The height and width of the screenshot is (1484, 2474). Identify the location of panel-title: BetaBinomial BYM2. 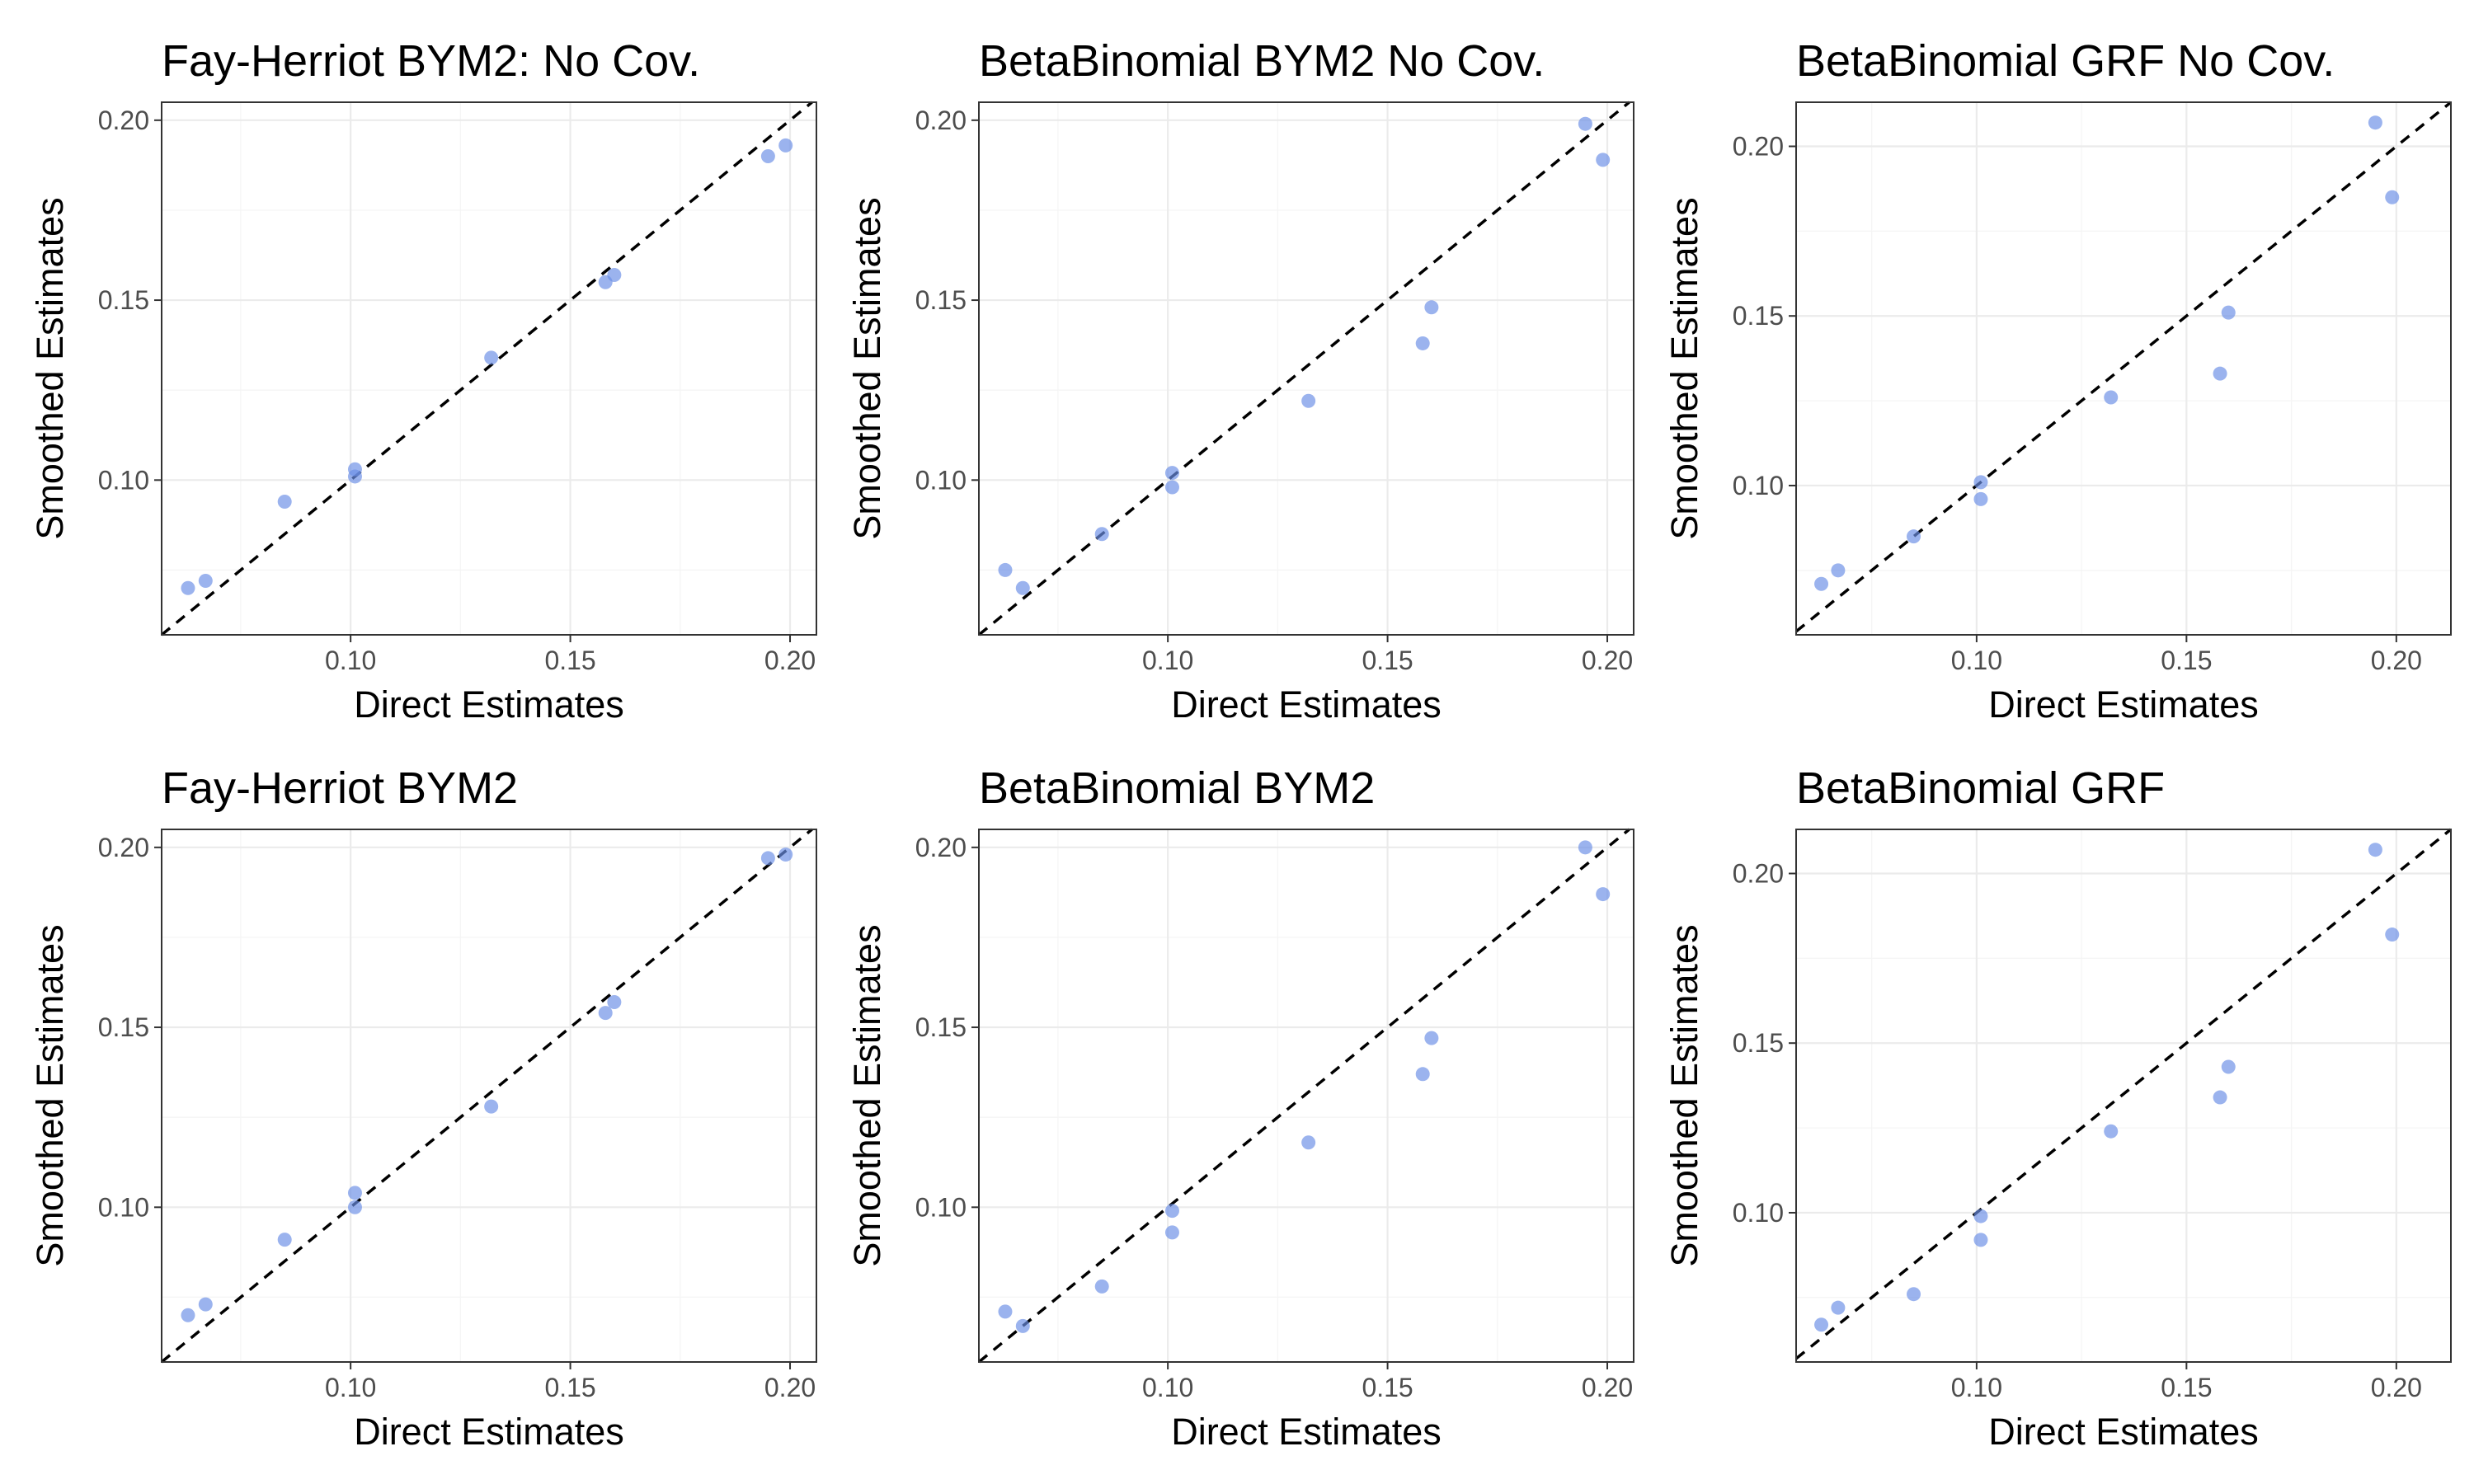
(1177, 788).